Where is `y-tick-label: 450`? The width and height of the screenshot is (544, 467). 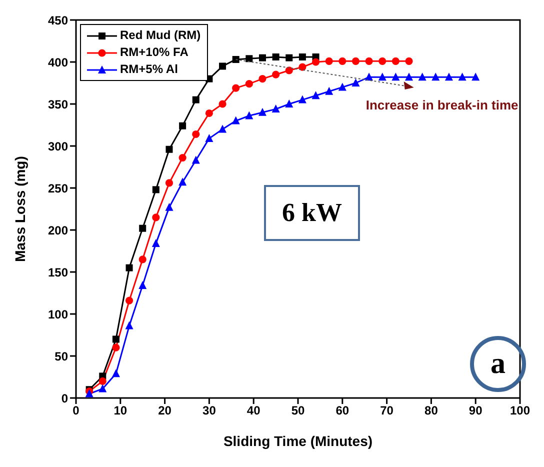 y-tick-label: 450 is located at coordinates (58, 20).